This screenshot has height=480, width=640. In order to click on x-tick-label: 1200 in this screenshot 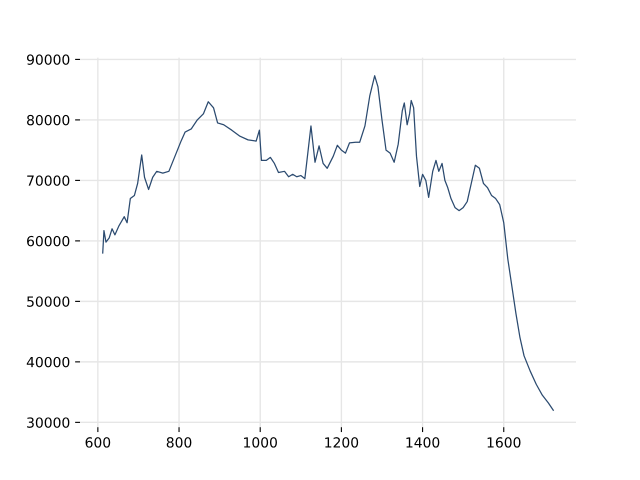, I will do `click(341, 442)`.